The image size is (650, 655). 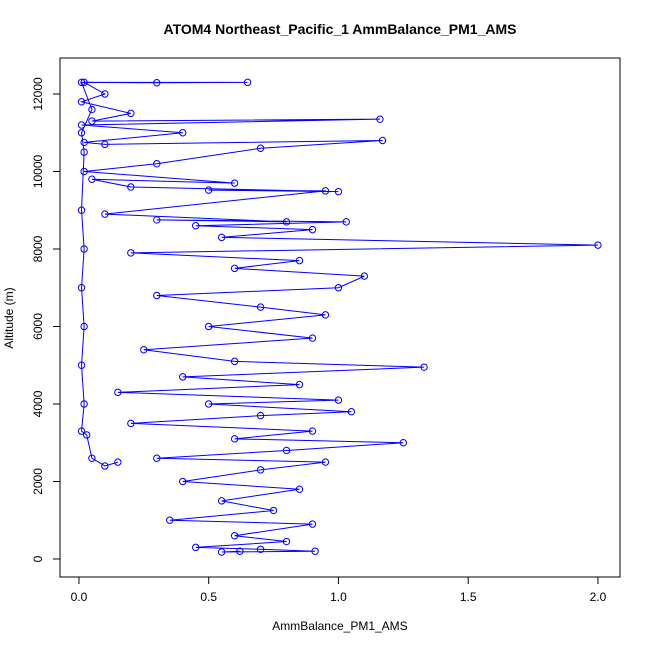 I want to click on y-tick-label: 2000, so click(x=38, y=481).